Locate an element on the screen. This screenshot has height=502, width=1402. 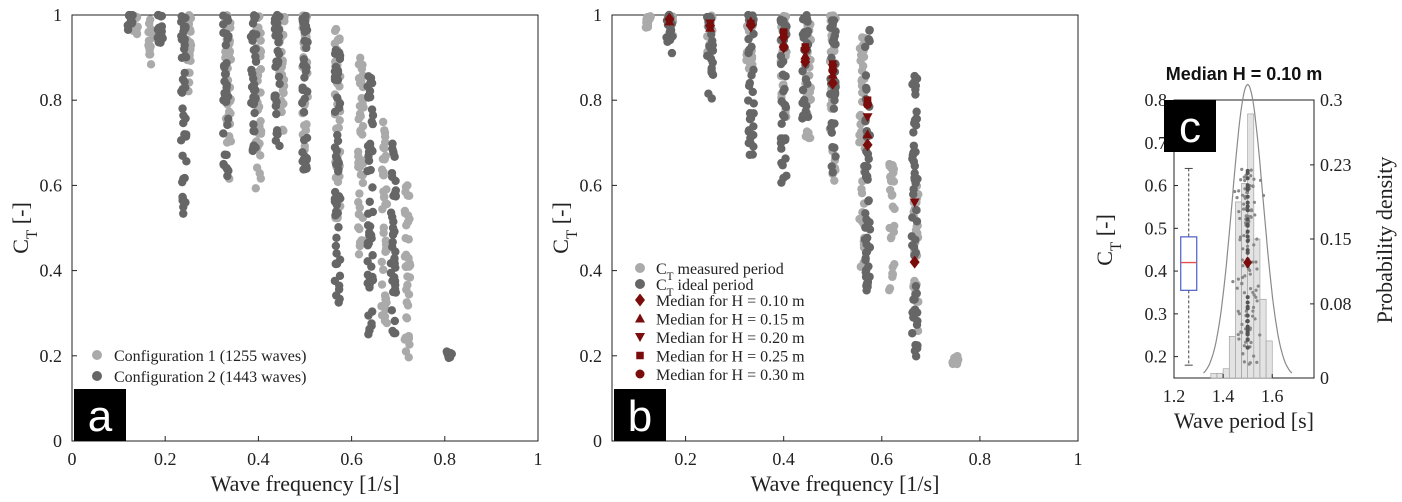
median-markers is located at coordinates (792, 140).